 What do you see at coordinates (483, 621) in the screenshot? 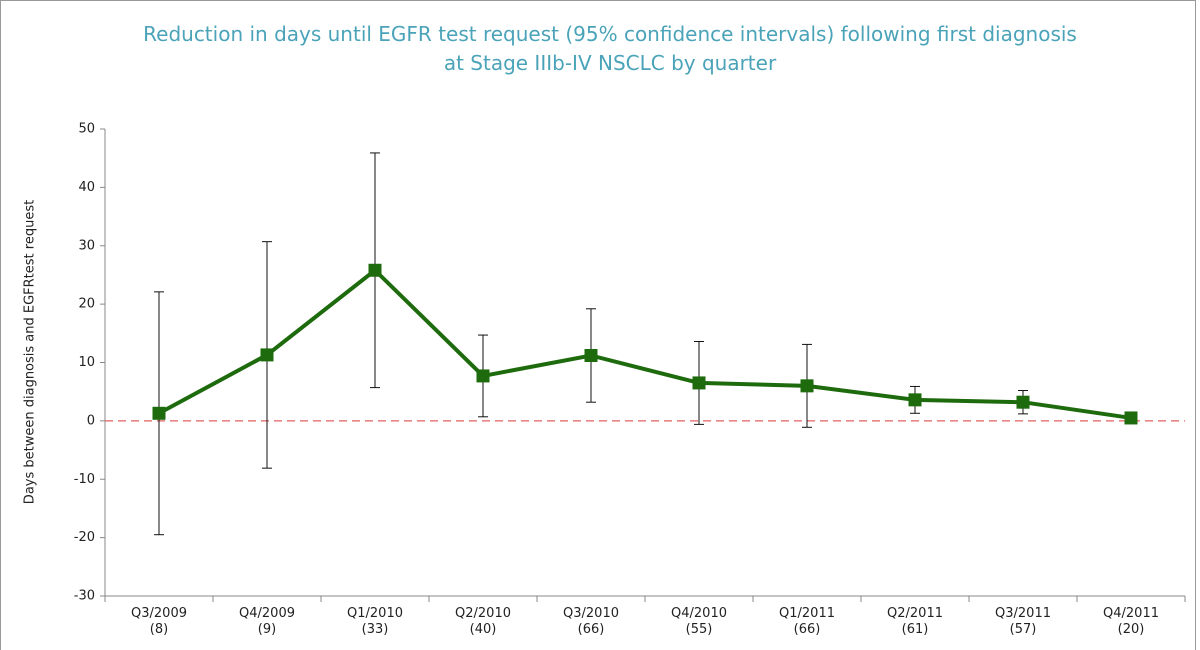
I see `x-tick-label: Q2/2010 (40)` at bounding box center [483, 621].